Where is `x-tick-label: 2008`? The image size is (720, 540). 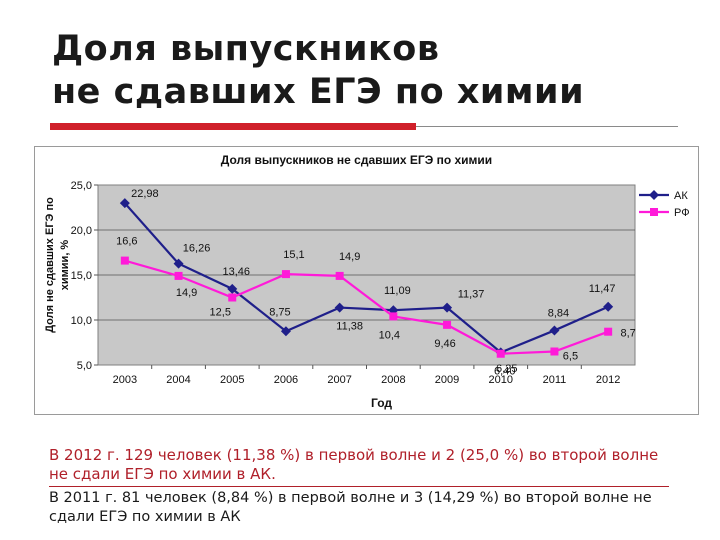
x-tick-label: 2008 is located at coordinates (393, 380).